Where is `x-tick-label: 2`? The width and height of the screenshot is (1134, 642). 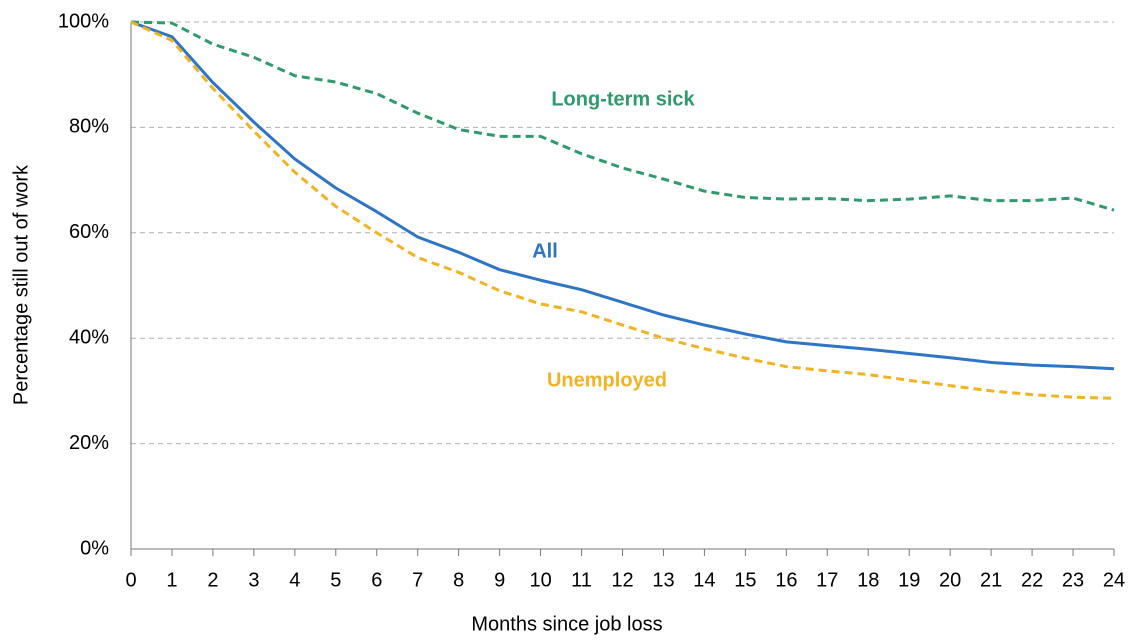
x-tick-label: 2 is located at coordinates (212, 580).